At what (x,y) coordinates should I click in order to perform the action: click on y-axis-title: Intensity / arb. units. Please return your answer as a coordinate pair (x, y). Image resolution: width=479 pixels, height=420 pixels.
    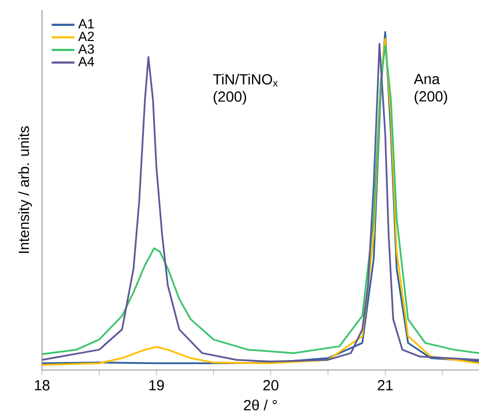
    Looking at the image, I should click on (25, 189).